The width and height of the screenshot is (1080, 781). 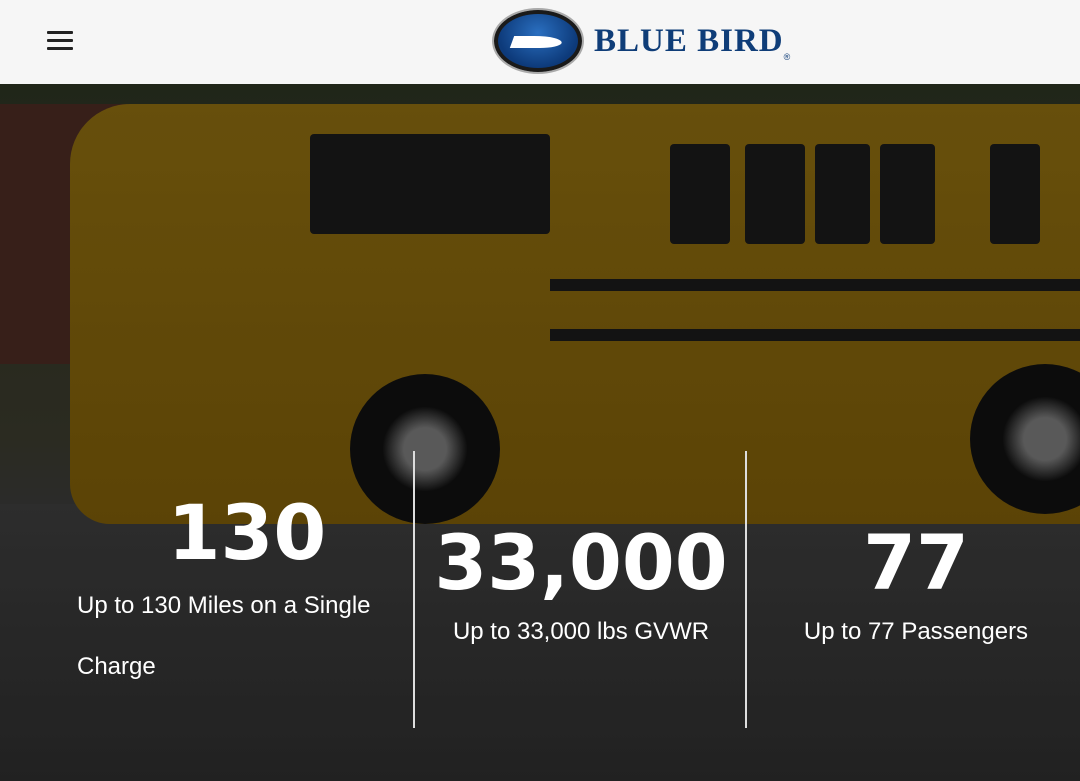 I want to click on blue-bird-logo: BLUE BIRD ®, so click(x=642, y=41).